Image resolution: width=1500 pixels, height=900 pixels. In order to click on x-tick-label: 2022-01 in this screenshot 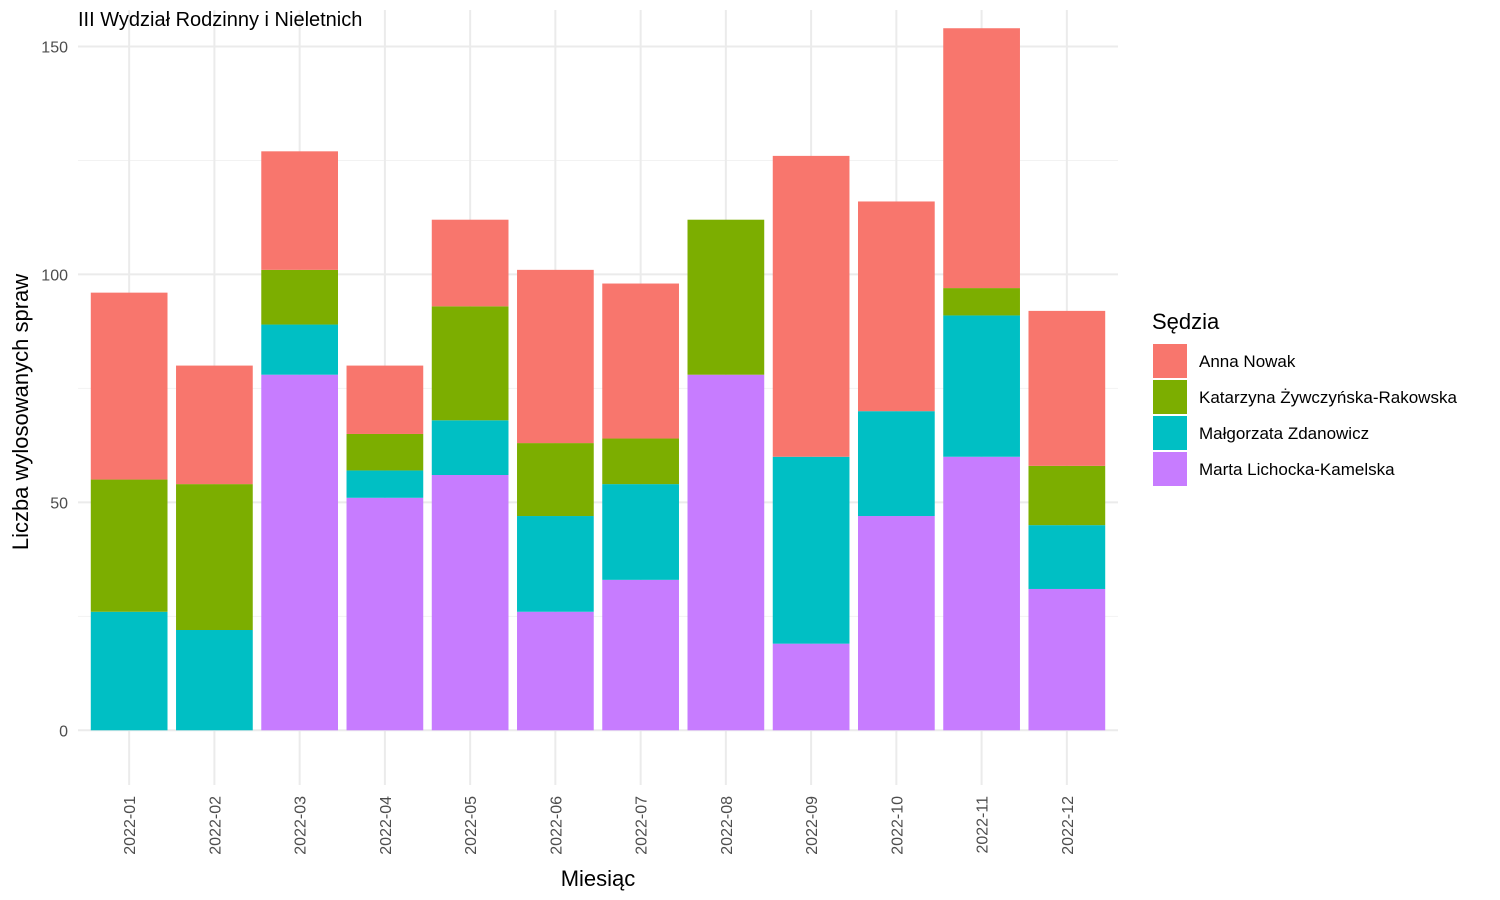, I will do `click(130, 825)`.